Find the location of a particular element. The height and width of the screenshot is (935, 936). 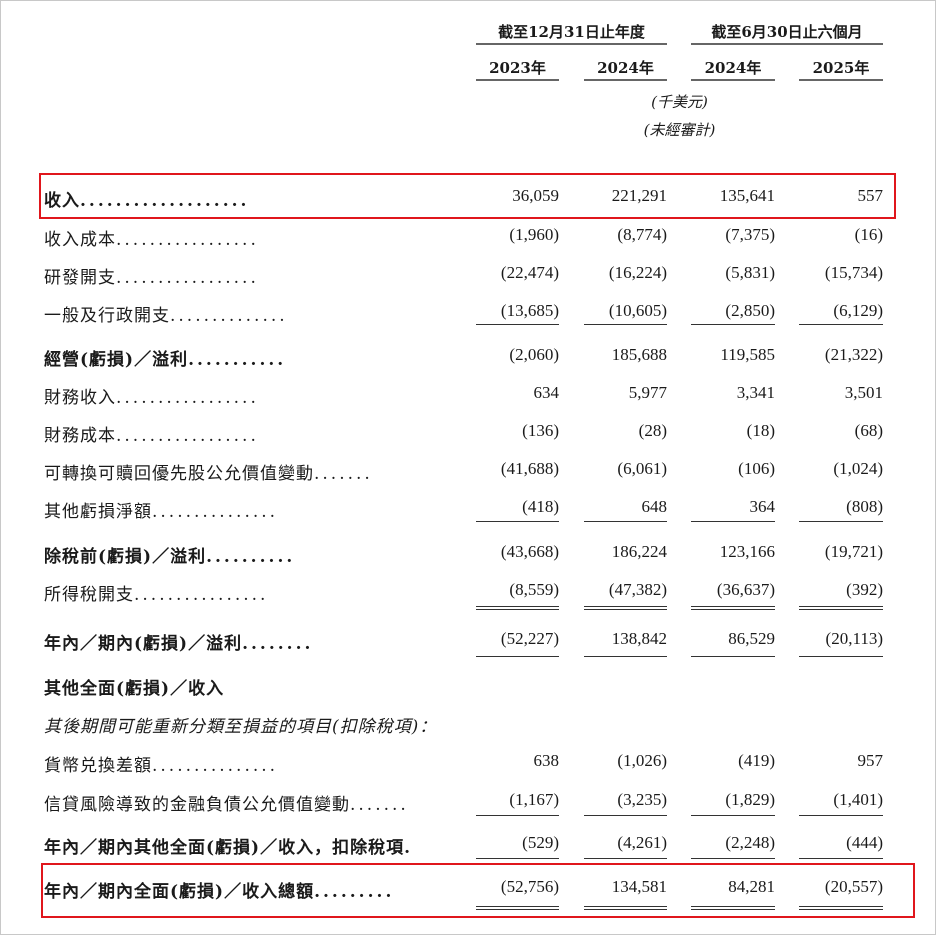

cell-value: (68) is located at coordinates (868, 430).